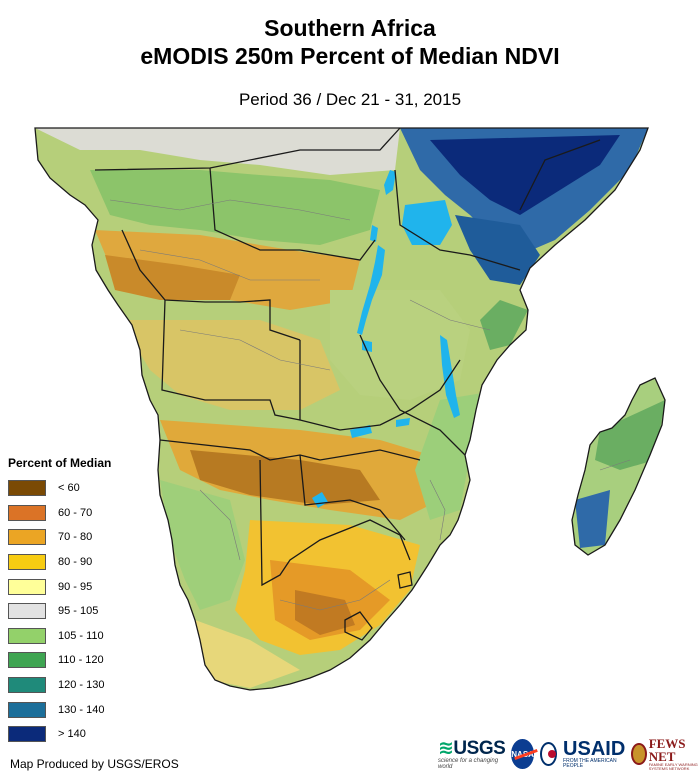 This screenshot has height=780, width=700. I want to click on legend-item: 70 - 80, so click(83, 537).